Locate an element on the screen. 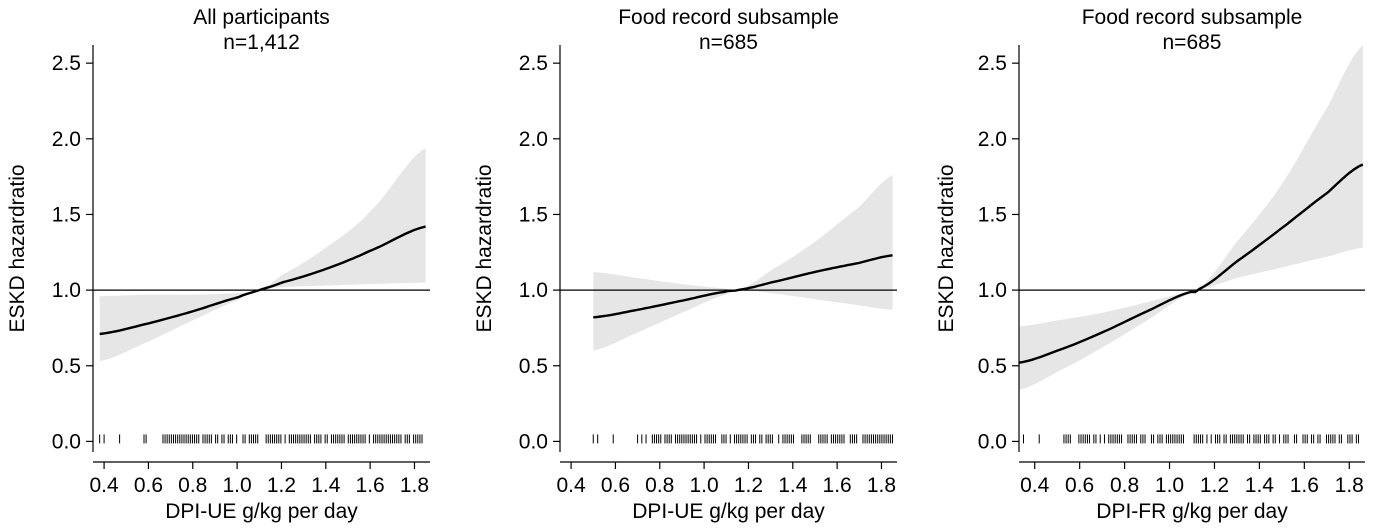 This screenshot has width=1384, height=530. panel-subtitle: n=1,412 is located at coordinates (261, 42).